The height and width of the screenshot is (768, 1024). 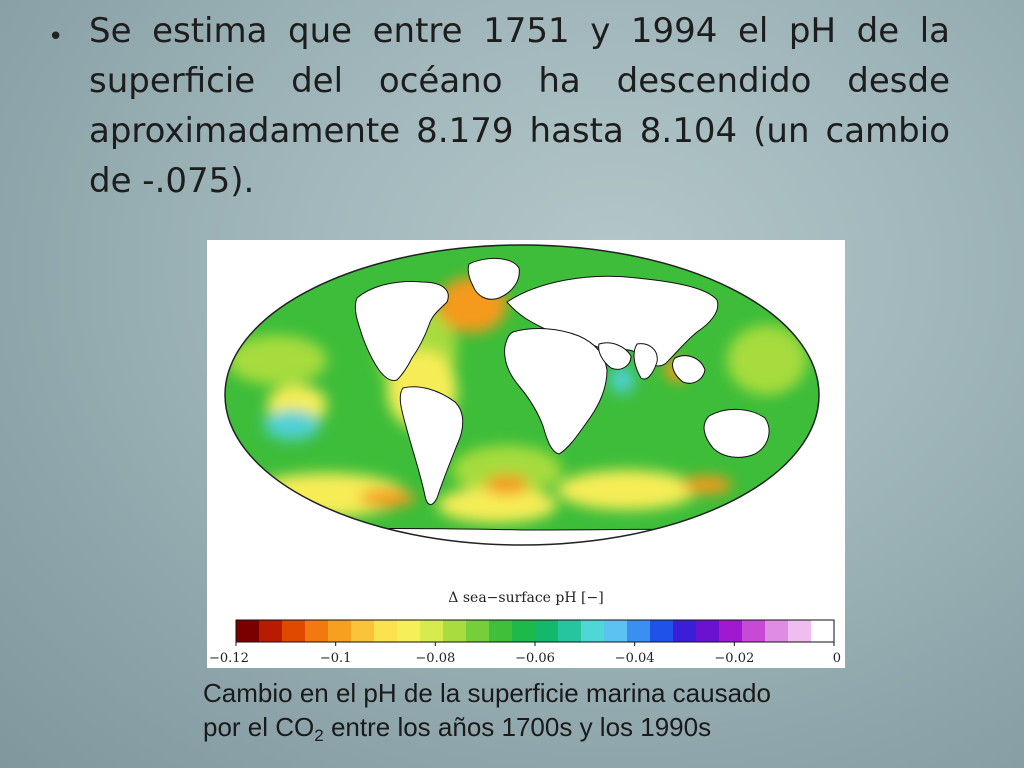 I want to click on colorbar-tick-label: −0.12, so click(x=229, y=658).